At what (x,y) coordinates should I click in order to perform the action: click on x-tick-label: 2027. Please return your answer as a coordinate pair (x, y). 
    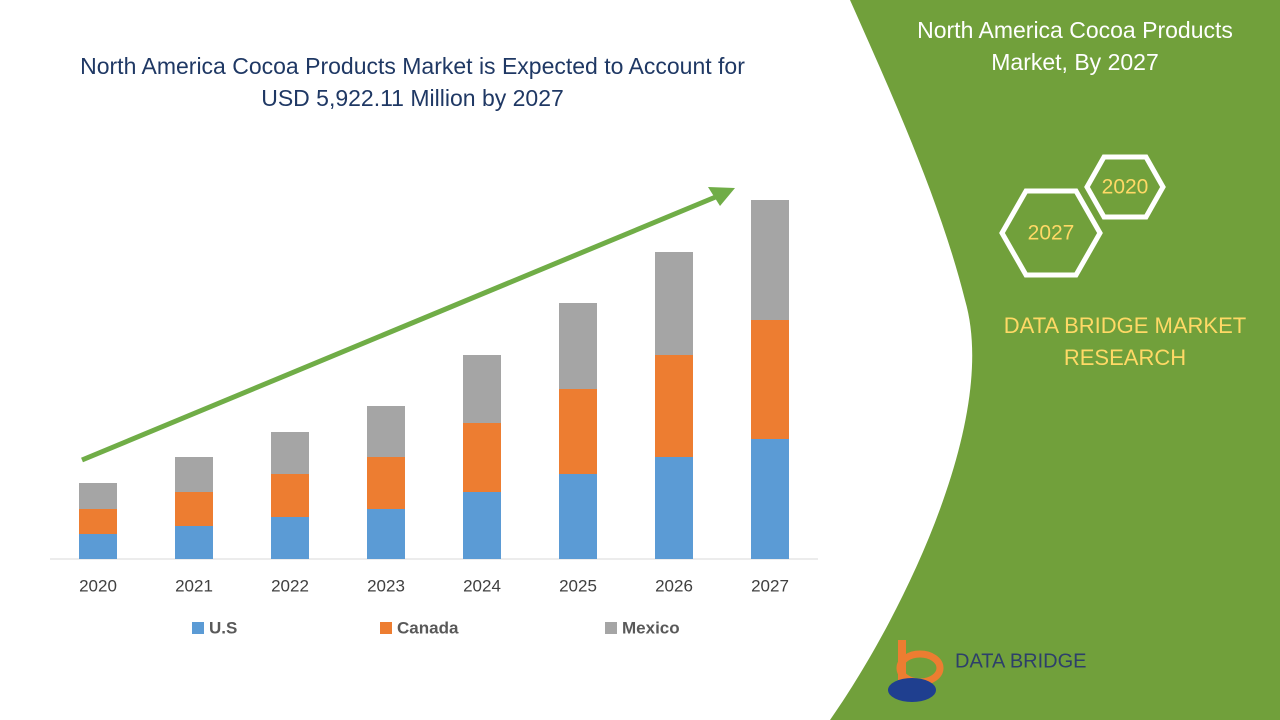
    Looking at the image, I should click on (770, 585).